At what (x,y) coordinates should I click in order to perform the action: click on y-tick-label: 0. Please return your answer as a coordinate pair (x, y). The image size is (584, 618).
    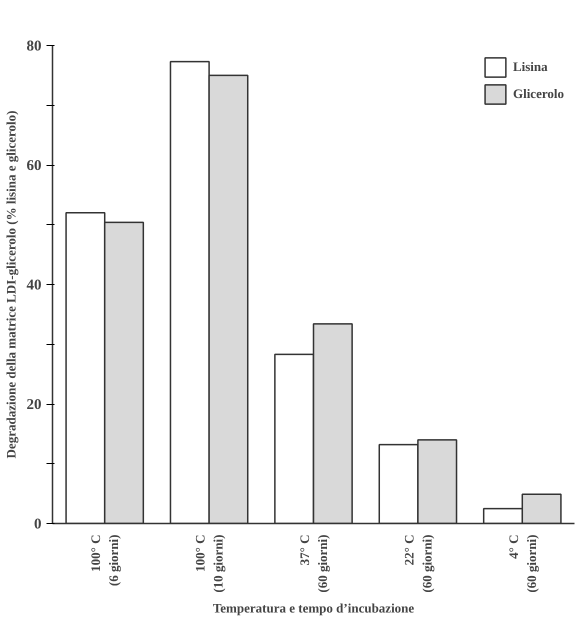
    Looking at the image, I should click on (38, 524).